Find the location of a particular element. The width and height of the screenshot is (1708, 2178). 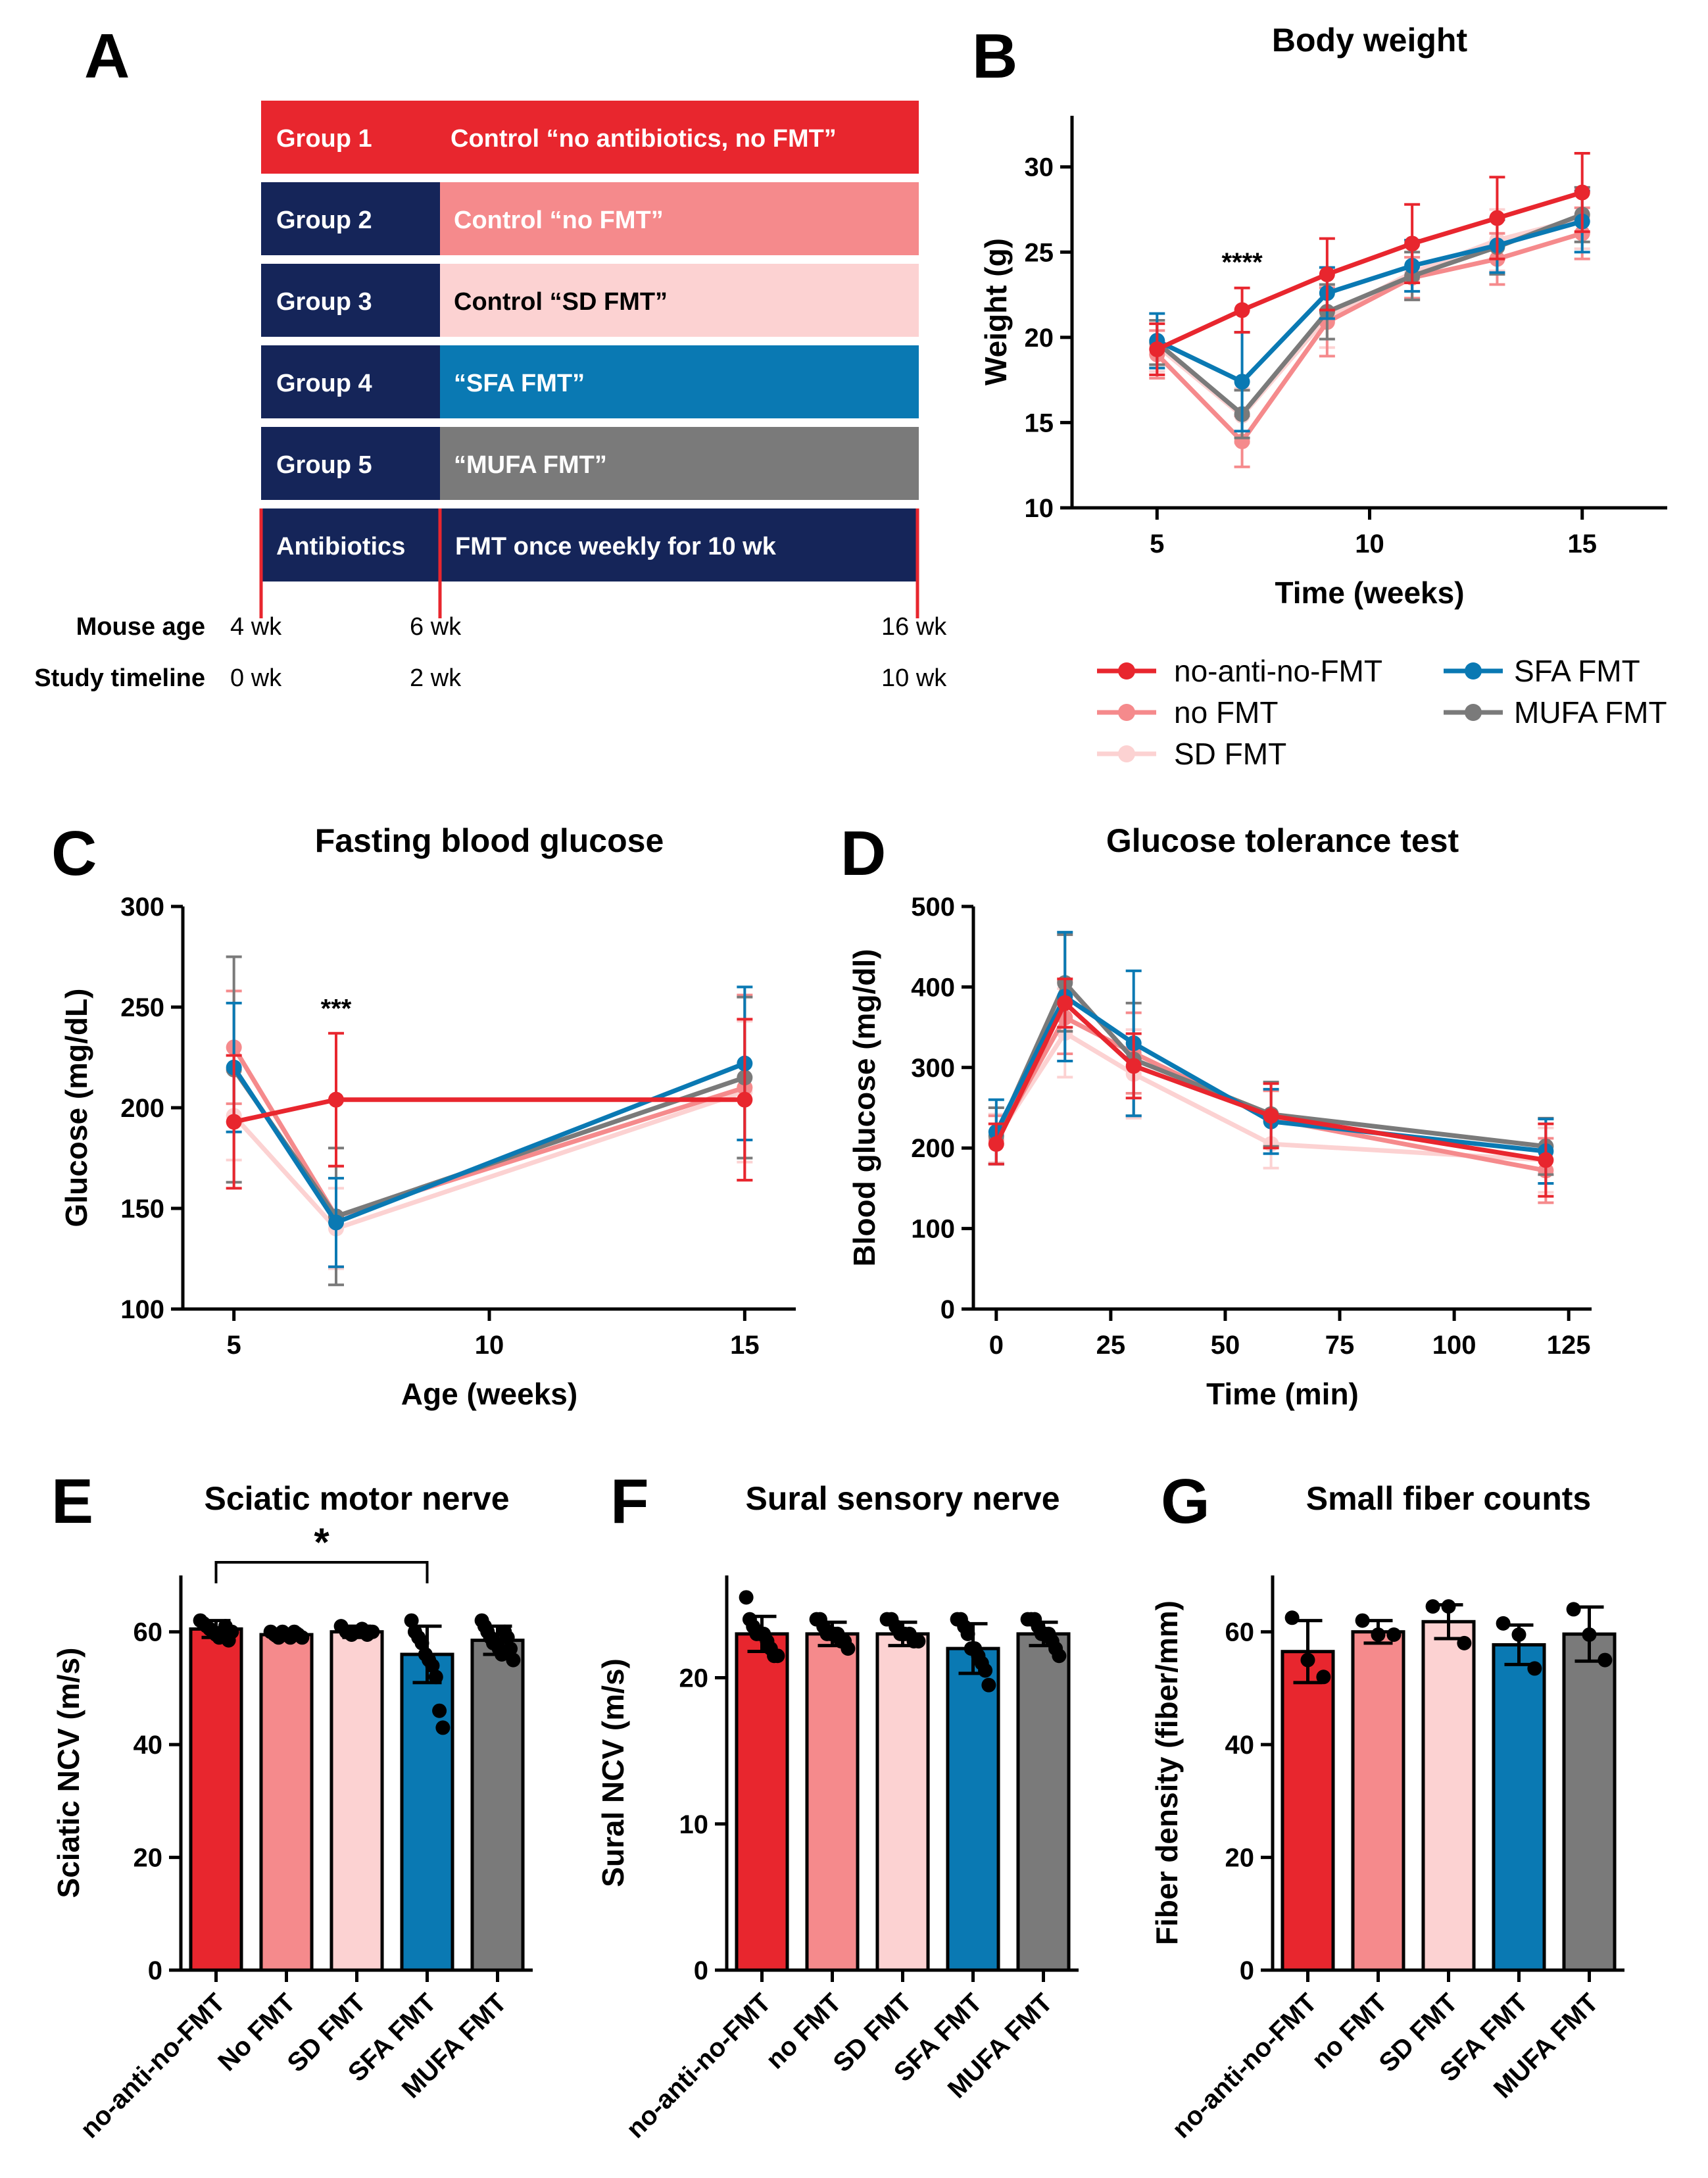

y-tick-label: 15 is located at coordinates (1039, 422).